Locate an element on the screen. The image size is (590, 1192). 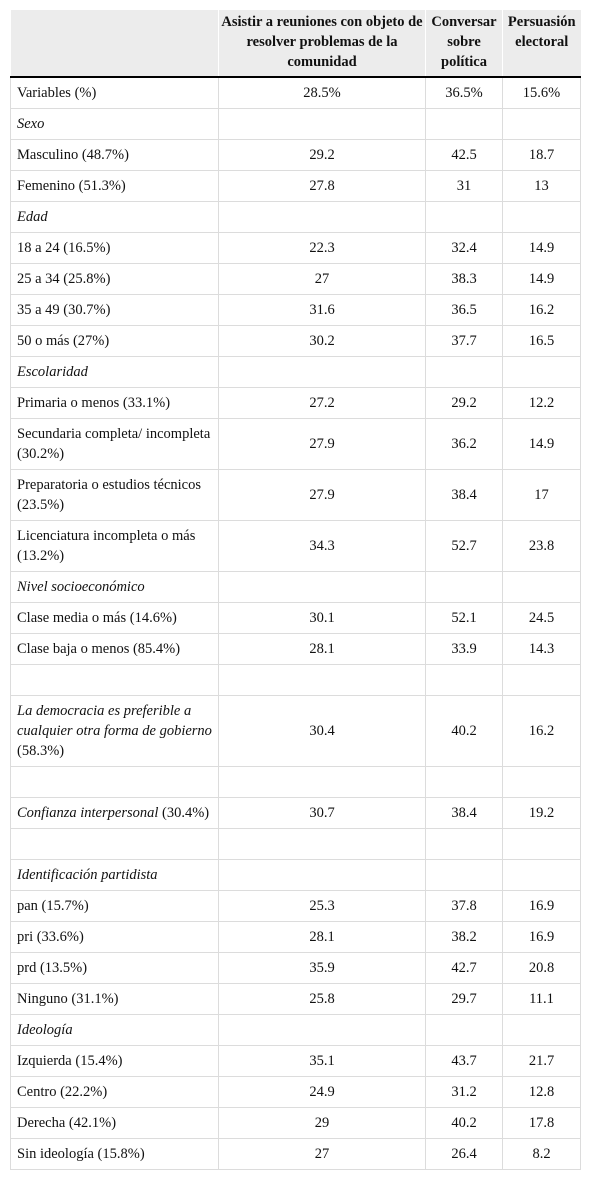
section-label: Nivel socioeconómico is located at coordinates (81, 587).